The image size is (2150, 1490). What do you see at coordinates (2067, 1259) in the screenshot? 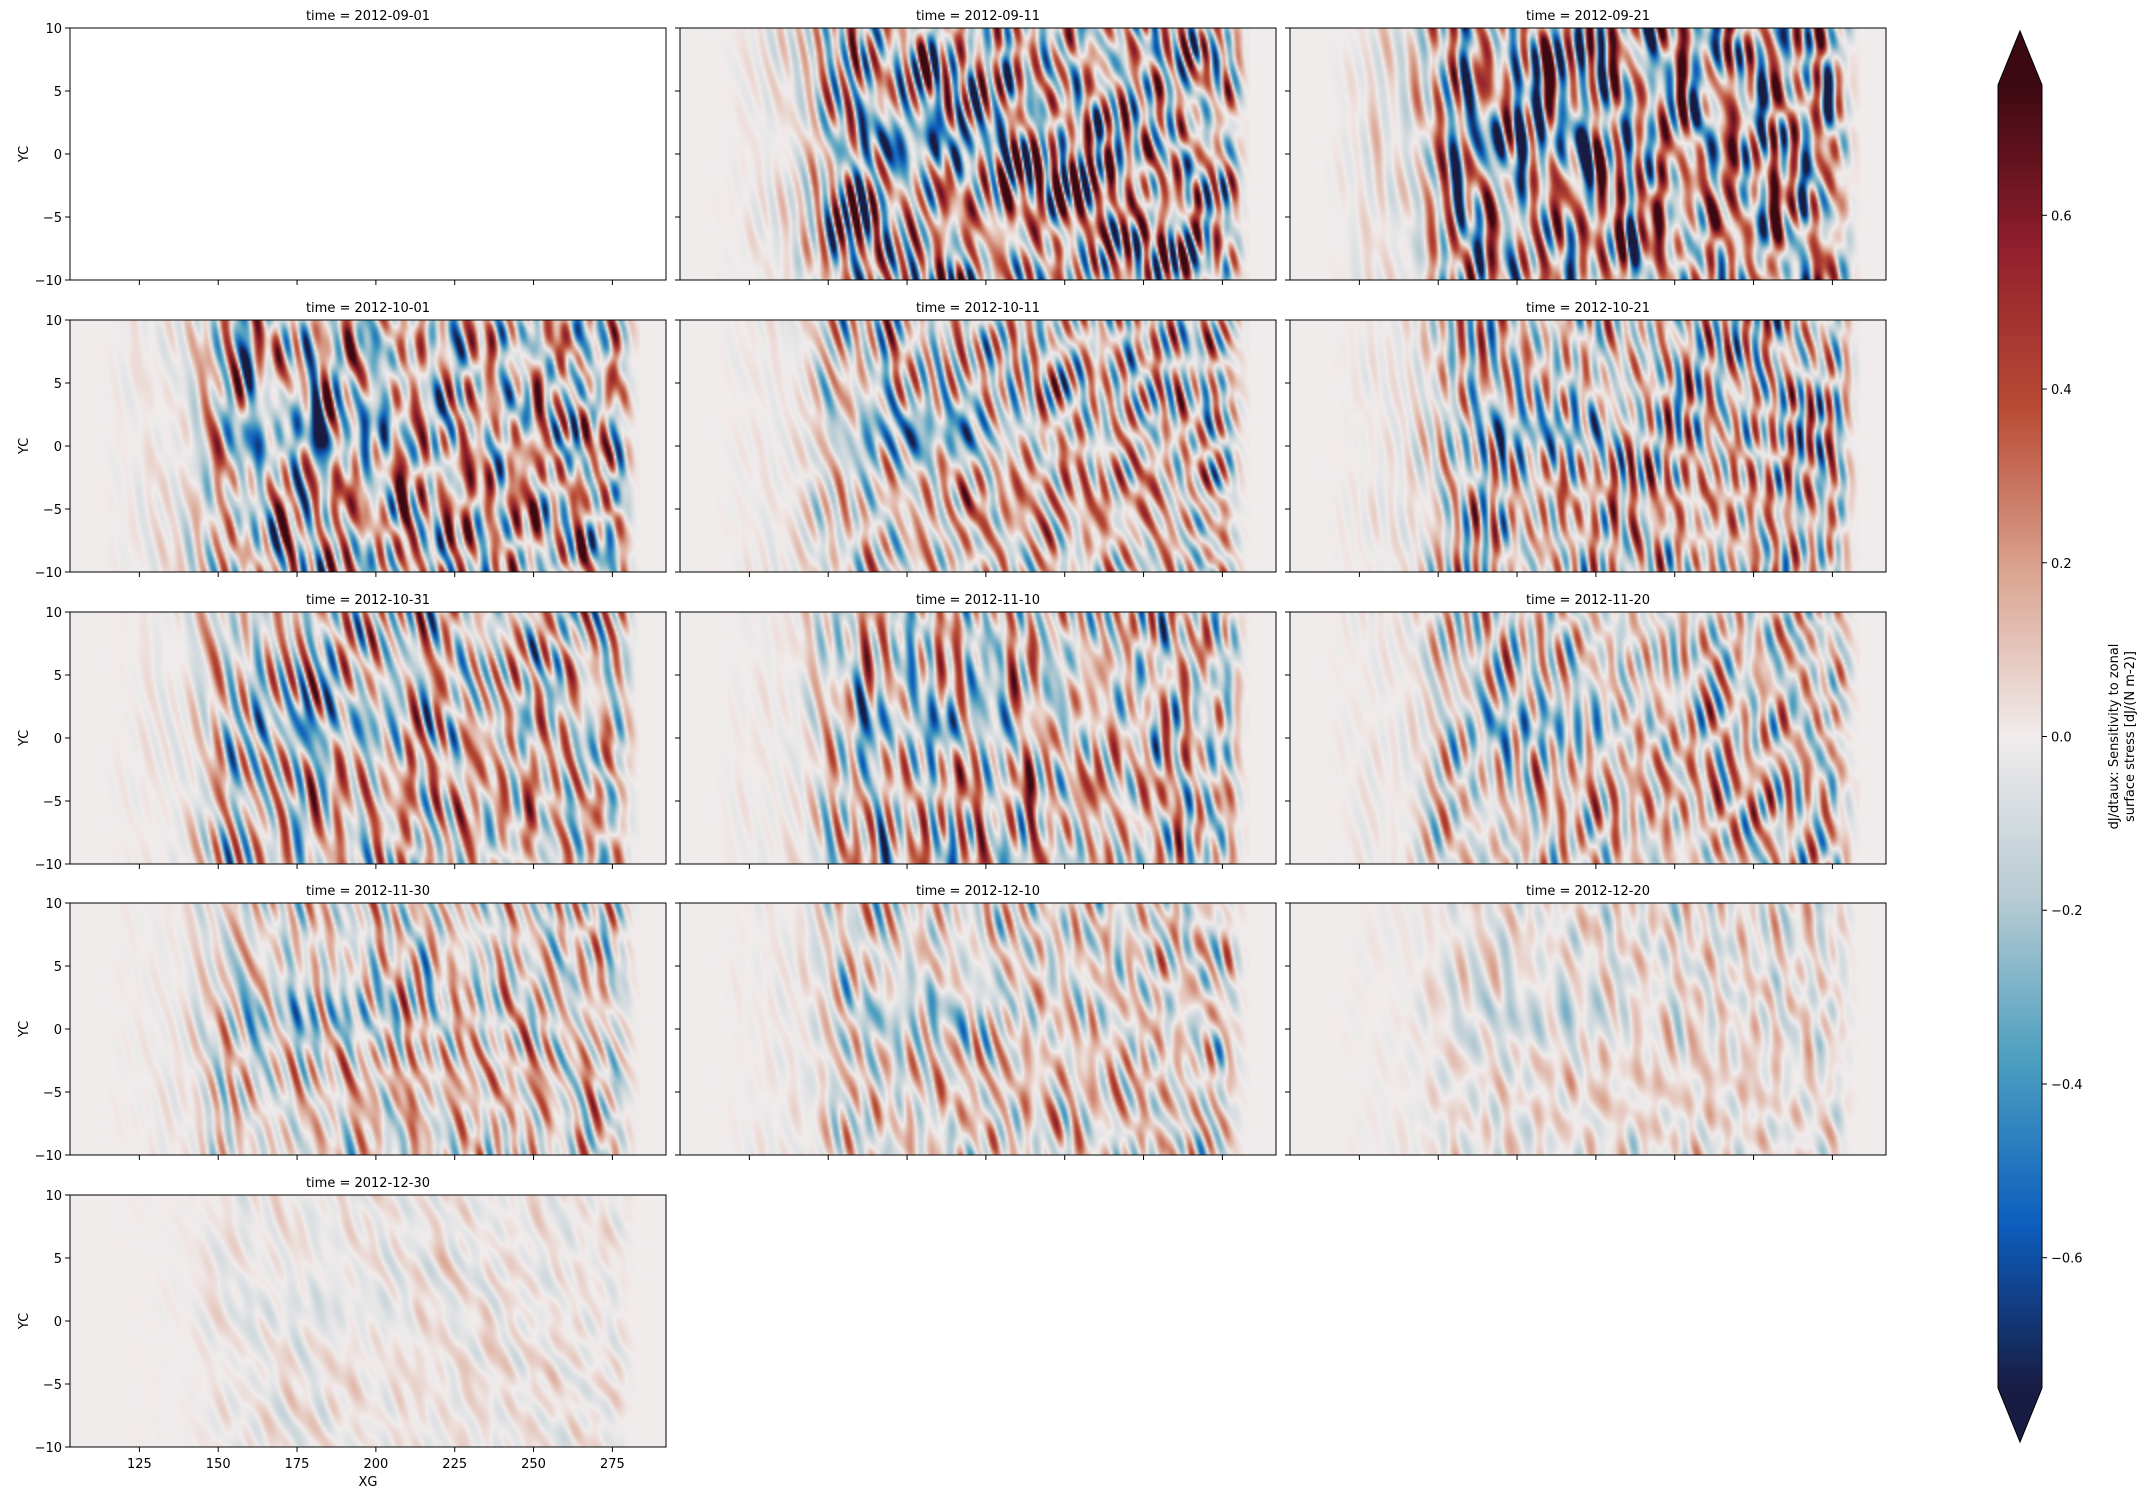
I see `colorbar-tick-label: −0.6` at bounding box center [2067, 1259].